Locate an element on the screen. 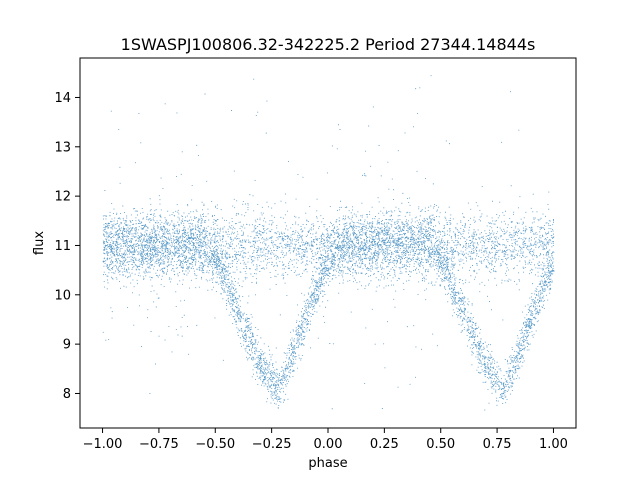 The image size is (640, 485). x-axis-ticks: −1.00 −0.75 −0.50 −0.25 0.00 0.25 0.50 0.75 1.00 is located at coordinates (325, 440).